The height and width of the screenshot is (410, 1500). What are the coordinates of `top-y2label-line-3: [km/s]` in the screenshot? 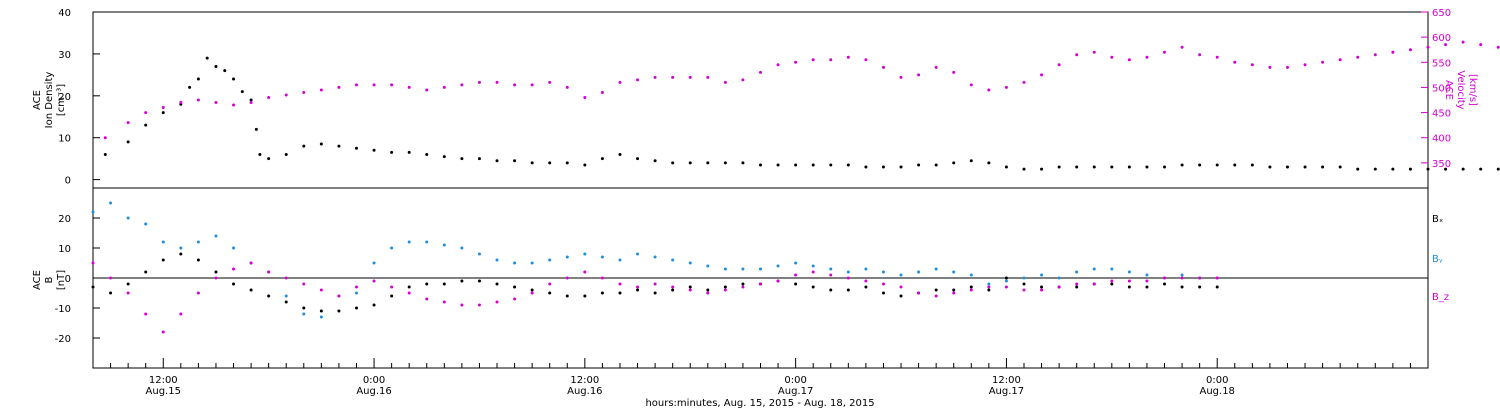 It's located at (1472, 90).